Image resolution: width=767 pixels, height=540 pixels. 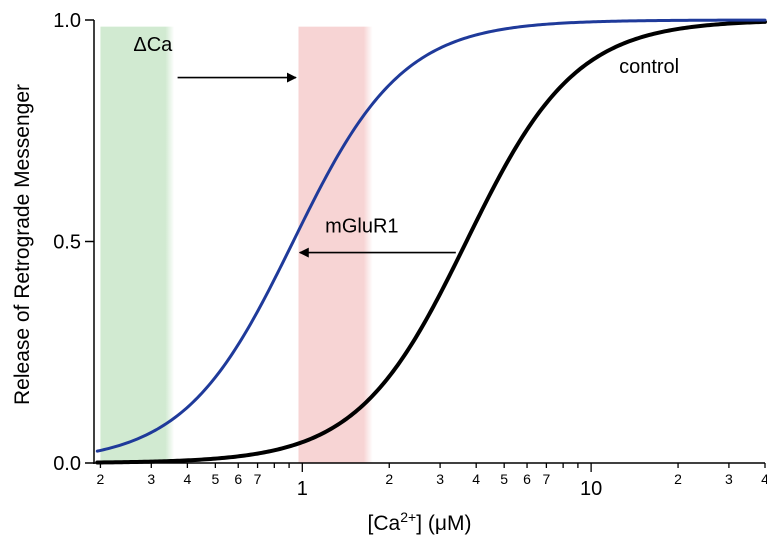 What do you see at coordinates (67, 243) in the screenshot?
I see `y-tick-label: 0.5` at bounding box center [67, 243].